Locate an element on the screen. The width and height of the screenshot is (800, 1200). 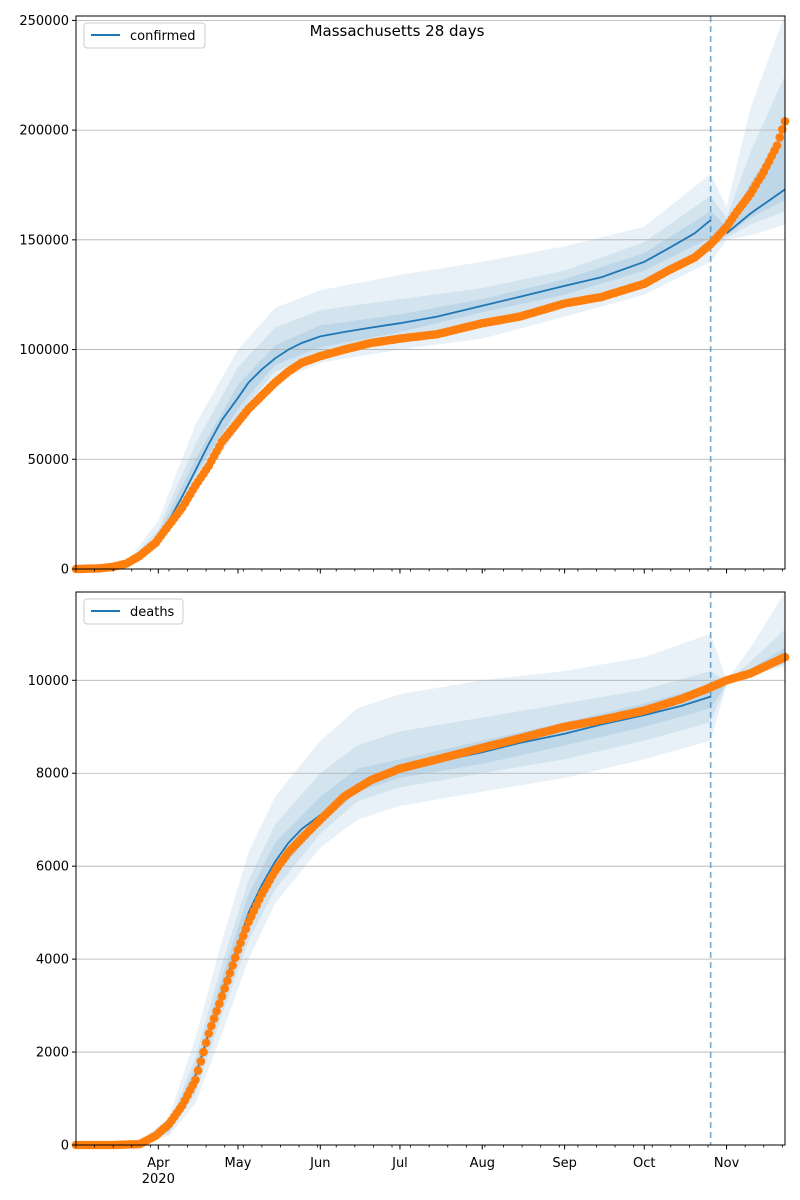
confirmed-y-tick-label: 200000 is located at coordinates (44, 131).